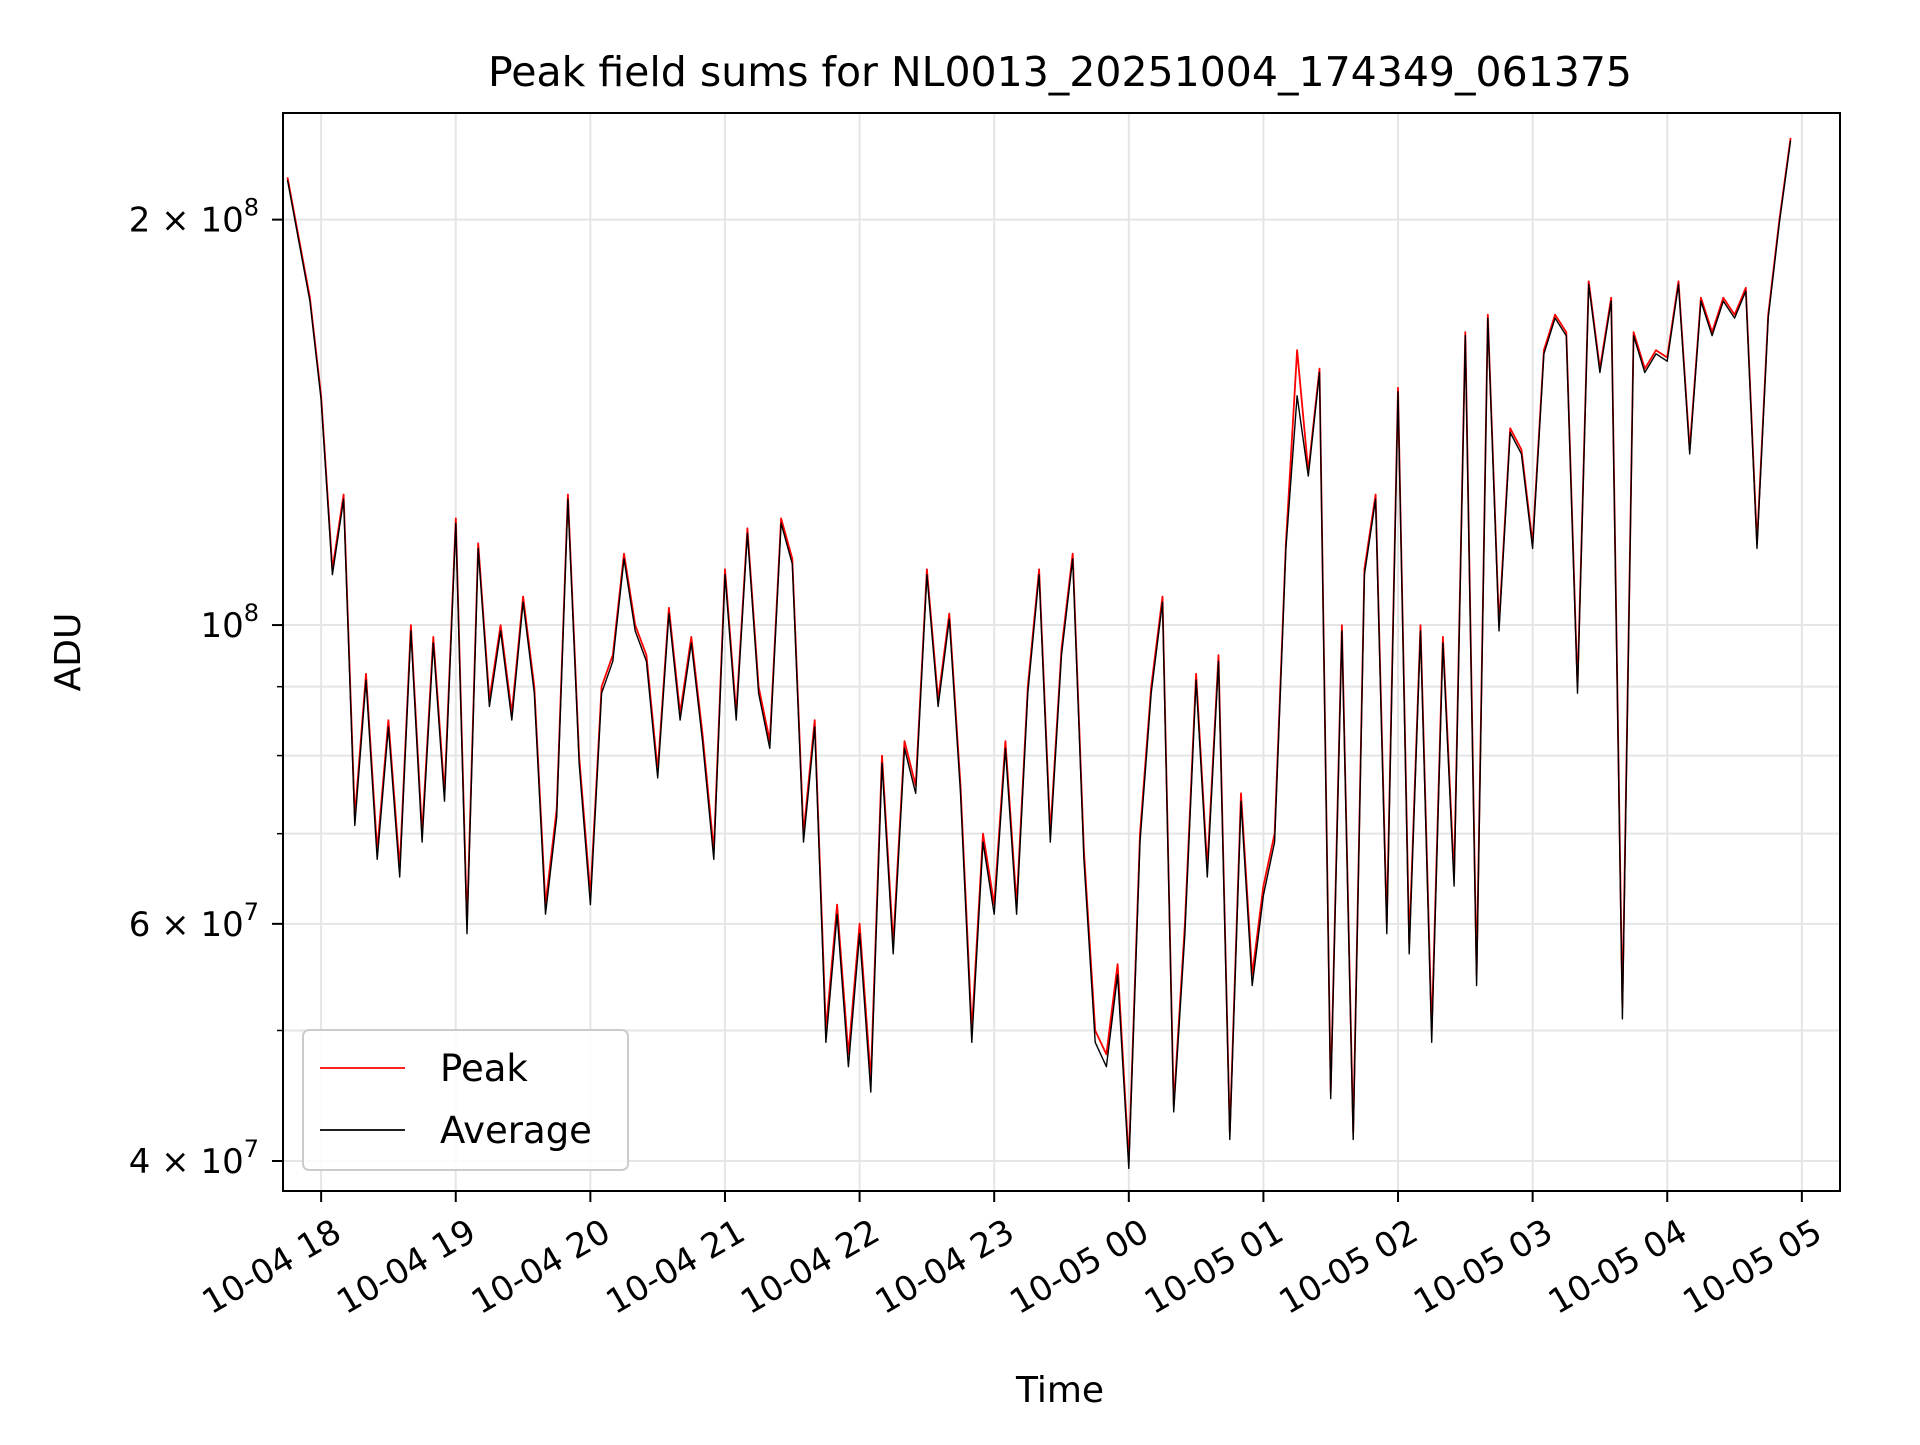 The height and width of the screenshot is (1445, 1920). Describe the element at coordinates (484, 1068) in the screenshot. I see `legend-label-peak: Peak` at that location.